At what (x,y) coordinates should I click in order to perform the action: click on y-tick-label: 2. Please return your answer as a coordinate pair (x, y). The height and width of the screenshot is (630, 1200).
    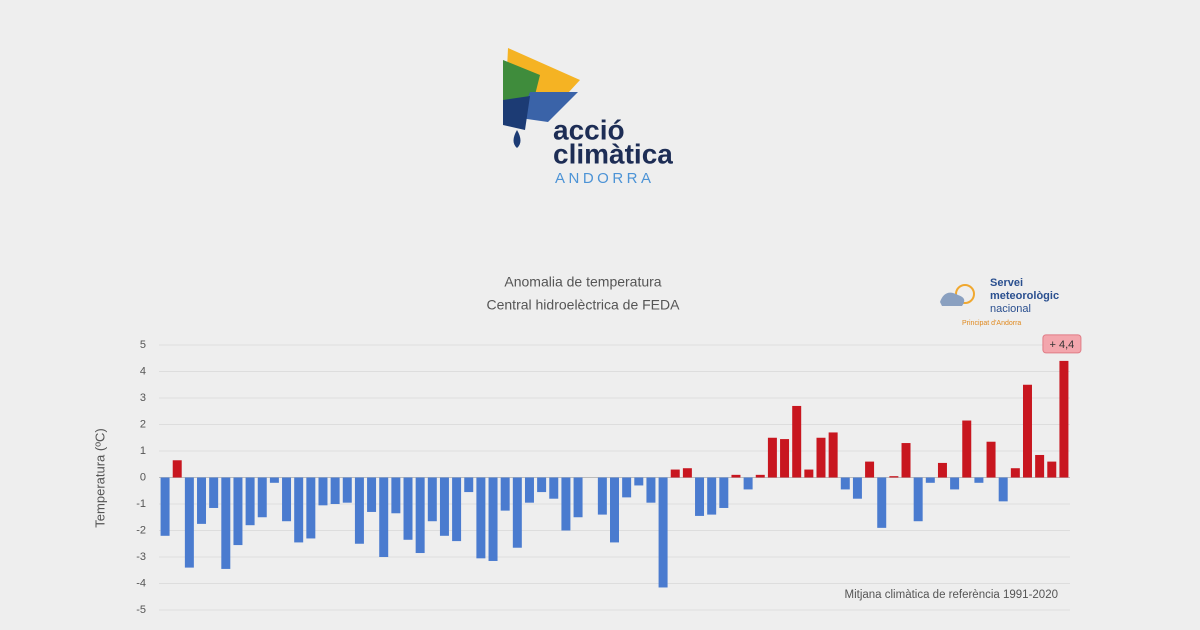
    Looking at the image, I should click on (143, 424).